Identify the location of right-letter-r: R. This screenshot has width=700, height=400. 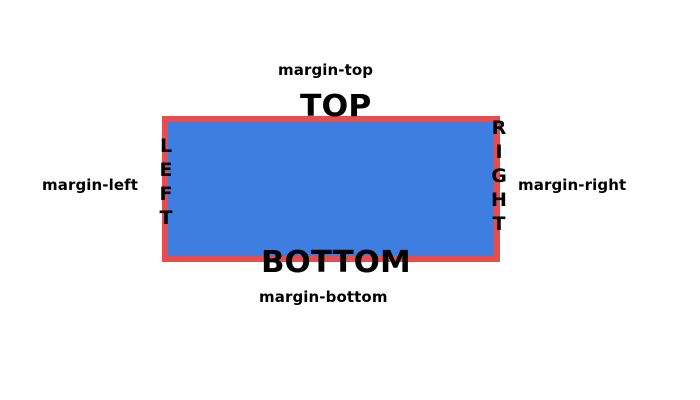
(499, 128).